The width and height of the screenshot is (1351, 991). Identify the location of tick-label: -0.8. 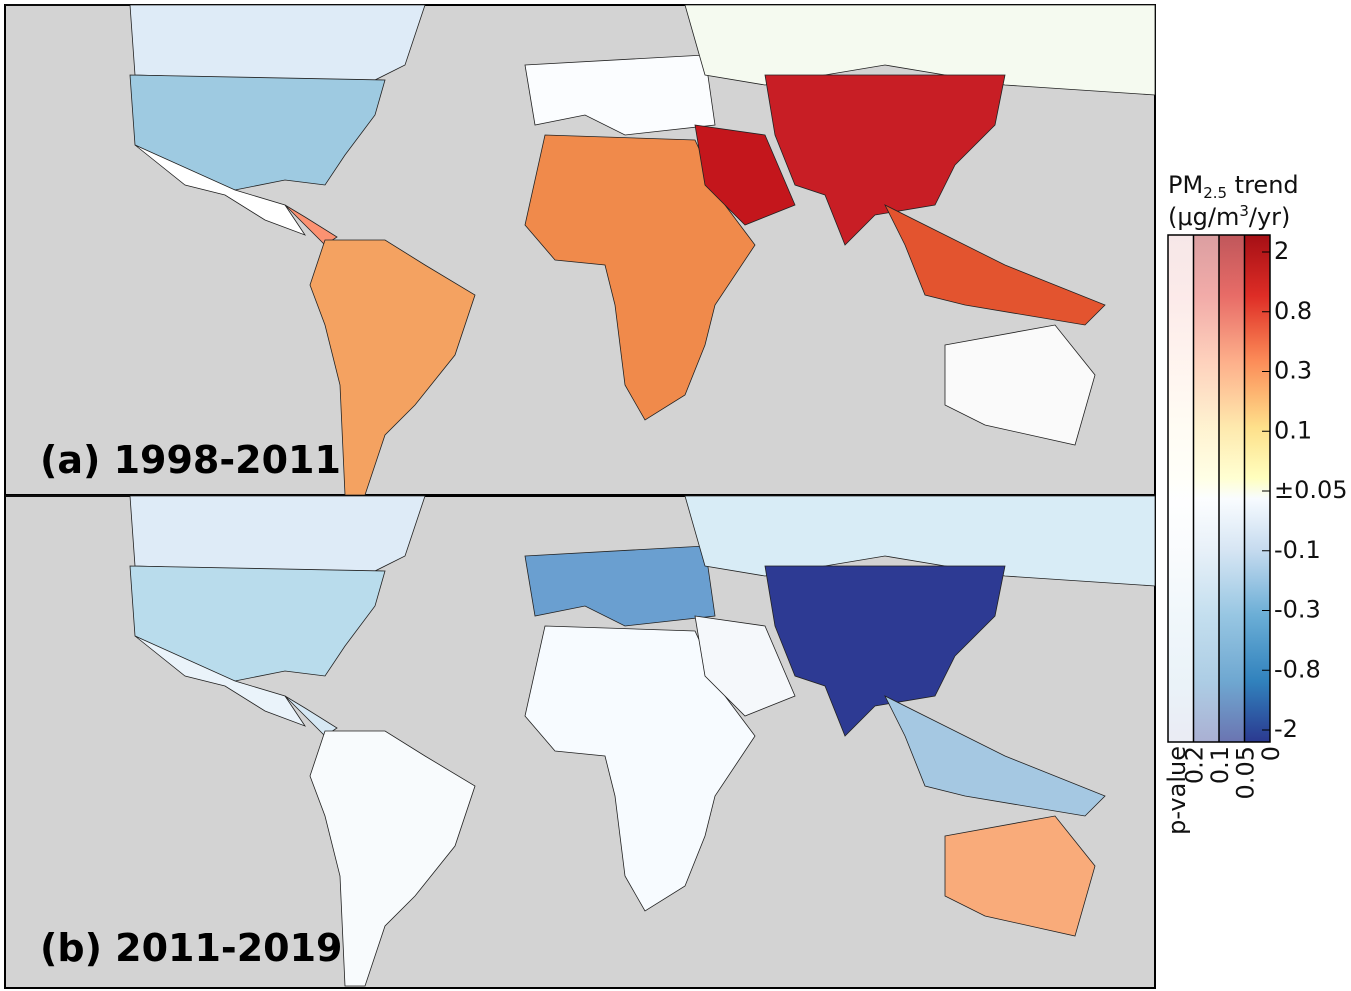
(1297, 669).